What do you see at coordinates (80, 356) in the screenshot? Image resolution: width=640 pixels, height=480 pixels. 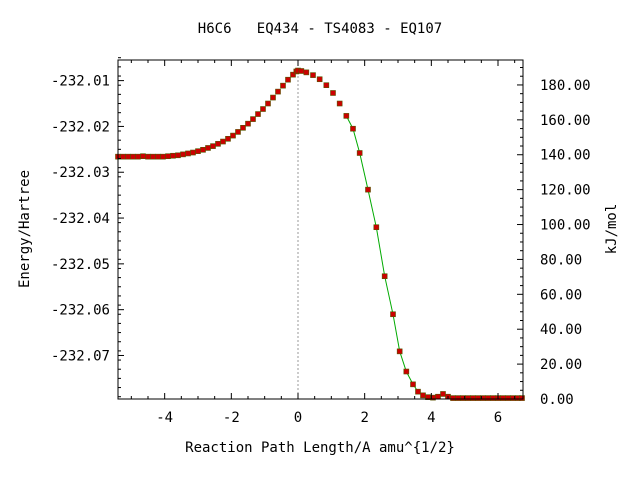 I see `y-tick-label: -232.07` at bounding box center [80, 356].